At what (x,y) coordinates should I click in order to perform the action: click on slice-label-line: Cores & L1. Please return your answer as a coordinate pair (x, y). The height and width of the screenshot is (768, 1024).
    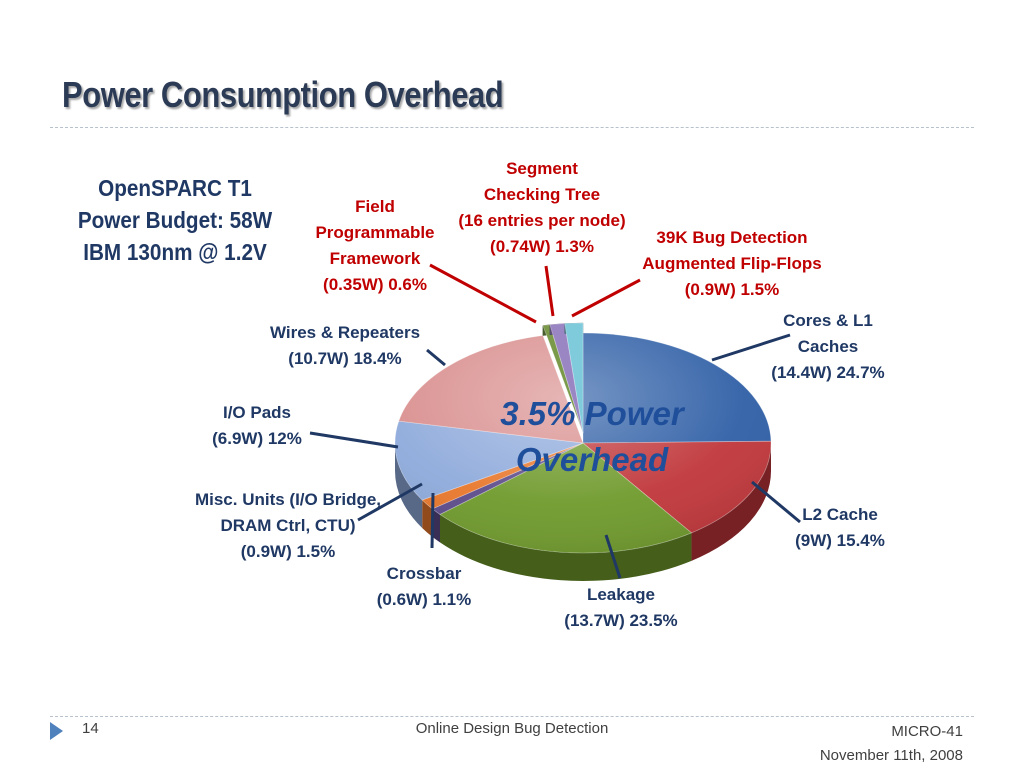
    Looking at the image, I should click on (828, 320).